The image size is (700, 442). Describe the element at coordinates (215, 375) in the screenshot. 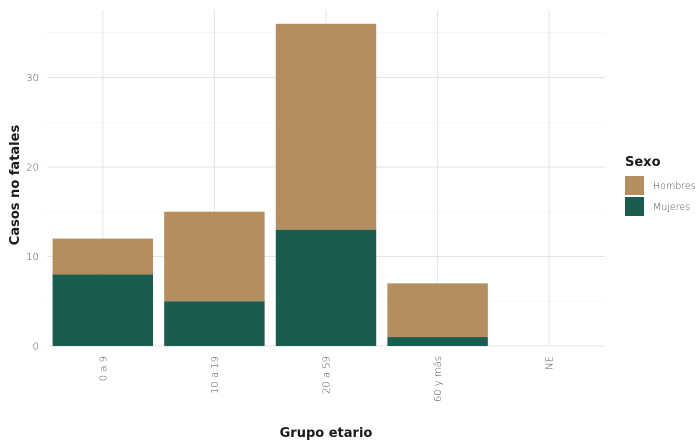

I see `x-tick-label: 10 a 19` at that location.